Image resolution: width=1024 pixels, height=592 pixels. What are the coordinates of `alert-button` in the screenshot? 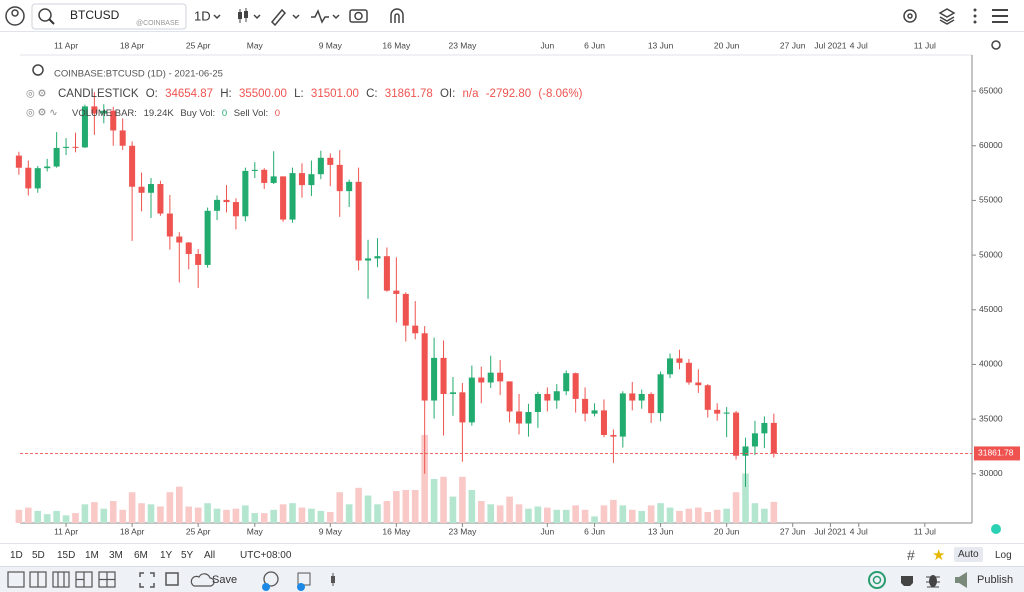 It's located at (397, 15).